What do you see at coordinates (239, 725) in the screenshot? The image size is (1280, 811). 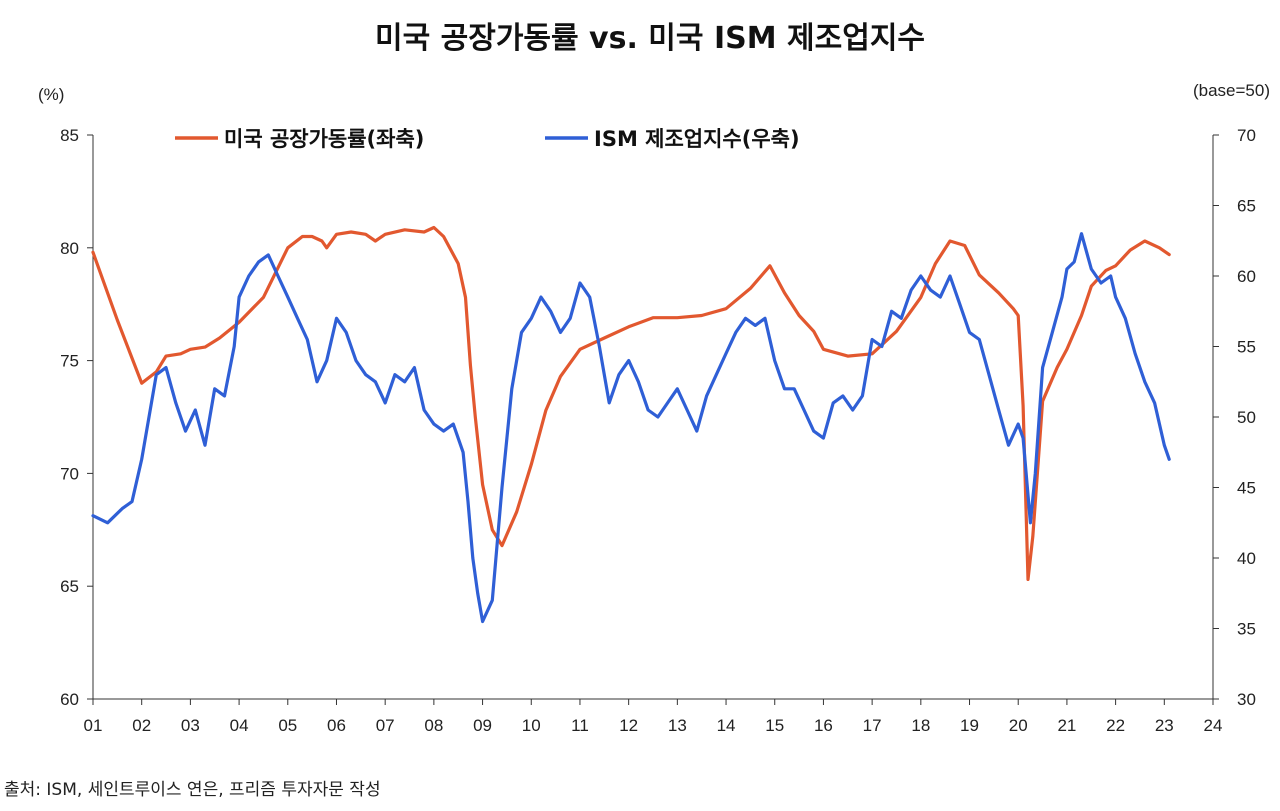 I see `x-tick-label: 04` at bounding box center [239, 725].